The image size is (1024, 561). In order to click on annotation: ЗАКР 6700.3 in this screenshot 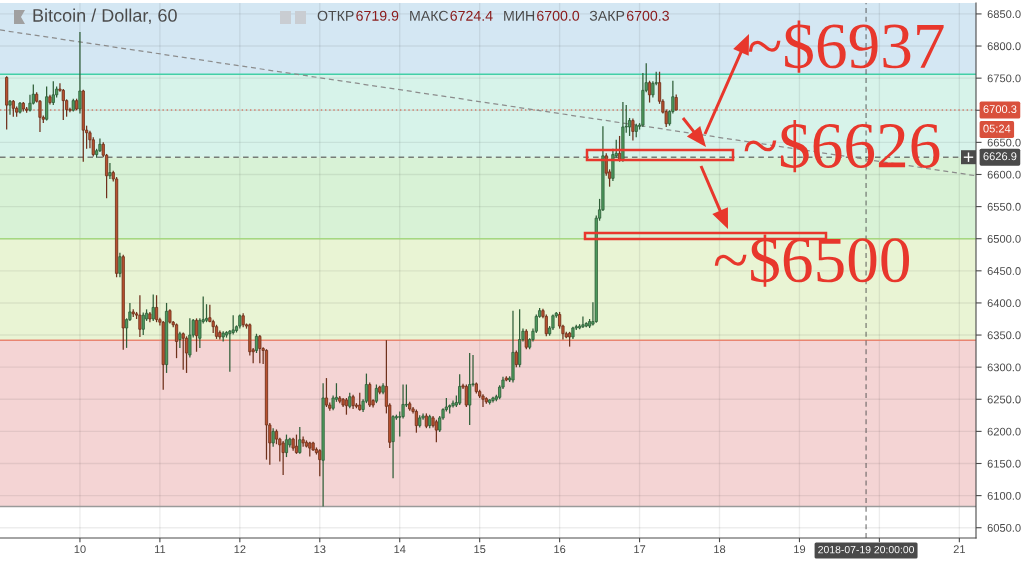, I will do `click(629, 15)`.